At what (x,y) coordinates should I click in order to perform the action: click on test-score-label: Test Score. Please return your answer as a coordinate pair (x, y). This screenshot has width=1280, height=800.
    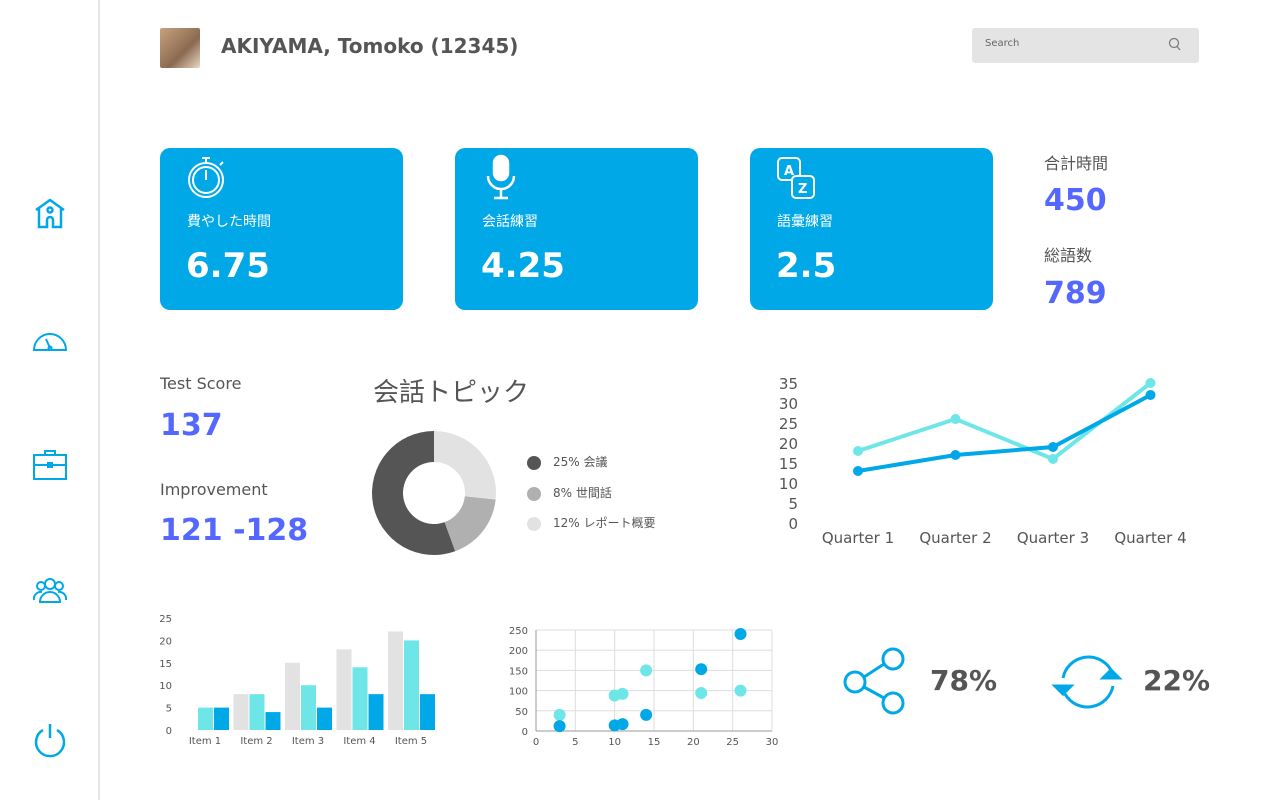
    Looking at the image, I should click on (201, 383).